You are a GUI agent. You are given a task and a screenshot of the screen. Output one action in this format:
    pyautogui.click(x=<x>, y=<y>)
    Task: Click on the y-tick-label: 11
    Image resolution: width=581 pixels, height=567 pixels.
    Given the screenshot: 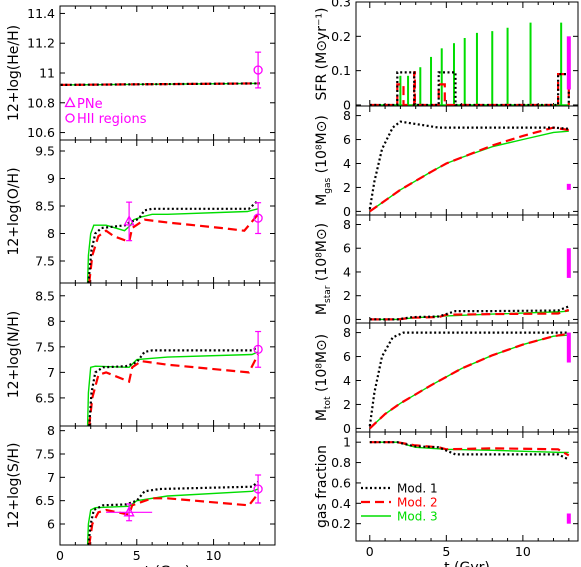 What is the action you would take?
    pyautogui.click(x=47, y=73)
    